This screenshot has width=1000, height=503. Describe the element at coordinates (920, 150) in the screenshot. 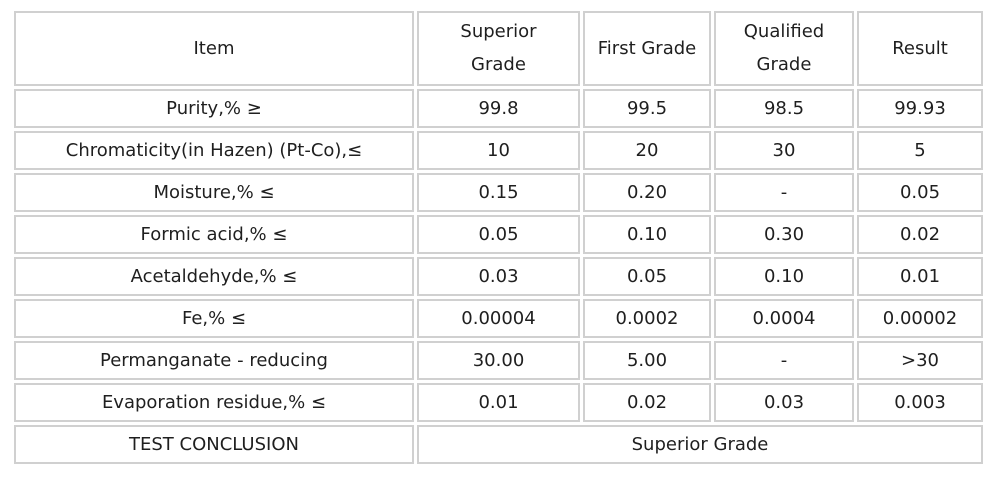

I see `value-cell: 5` at that location.